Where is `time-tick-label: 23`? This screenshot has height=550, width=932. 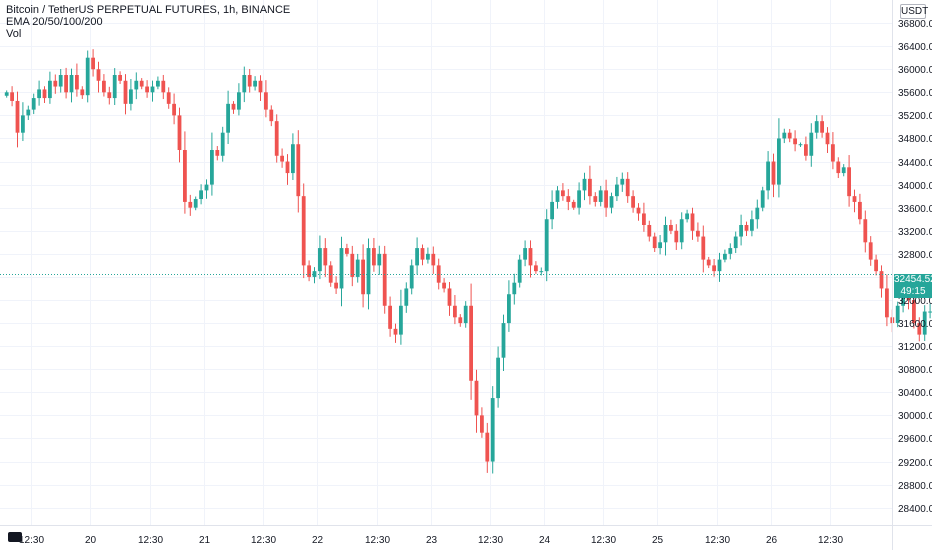
time-tick-label: 23 is located at coordinates (432, 540).